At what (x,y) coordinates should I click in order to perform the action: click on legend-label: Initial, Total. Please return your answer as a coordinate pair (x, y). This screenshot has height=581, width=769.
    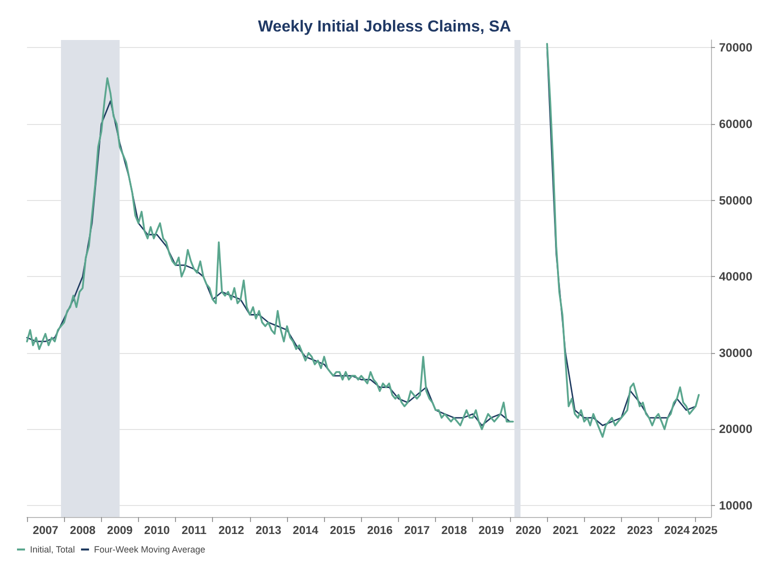
    Looking at the image, I should click on (52, 549).